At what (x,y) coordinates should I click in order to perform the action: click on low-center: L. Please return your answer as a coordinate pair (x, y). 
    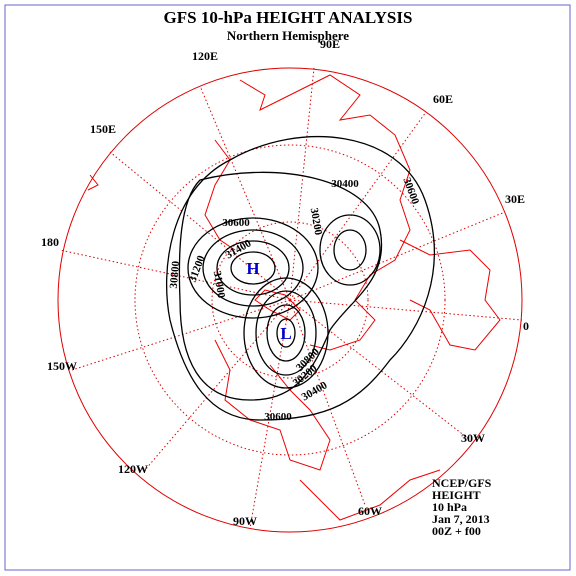
    Looking at the image, I should click on (285, 333).